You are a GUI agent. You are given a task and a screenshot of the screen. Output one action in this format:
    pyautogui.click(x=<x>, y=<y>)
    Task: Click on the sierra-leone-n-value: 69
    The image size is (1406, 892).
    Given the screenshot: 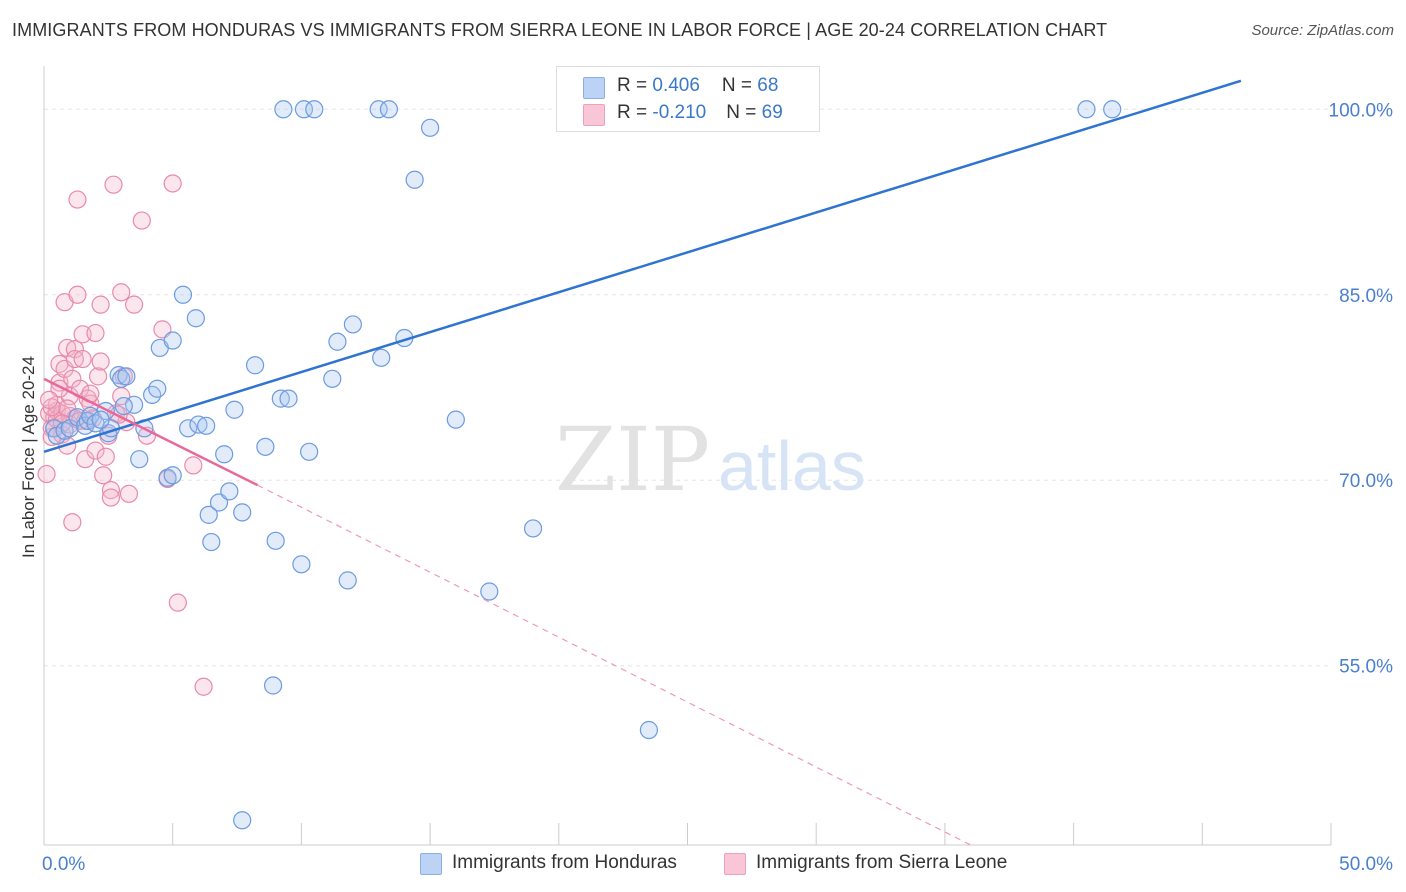 What is the action you would take?
    pyautogui.click(x=772, y=112)
    